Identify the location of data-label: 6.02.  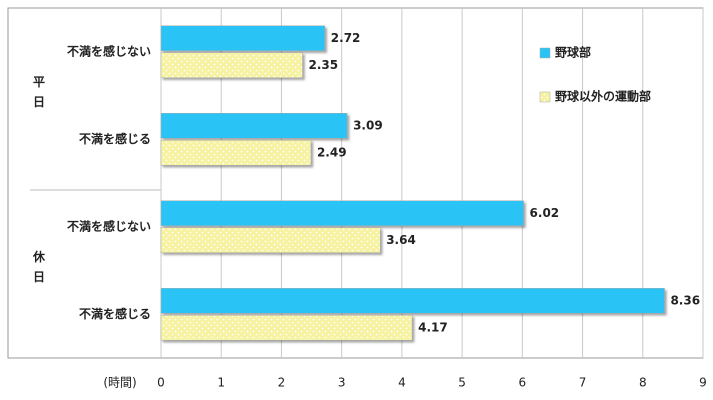
(545, 213).